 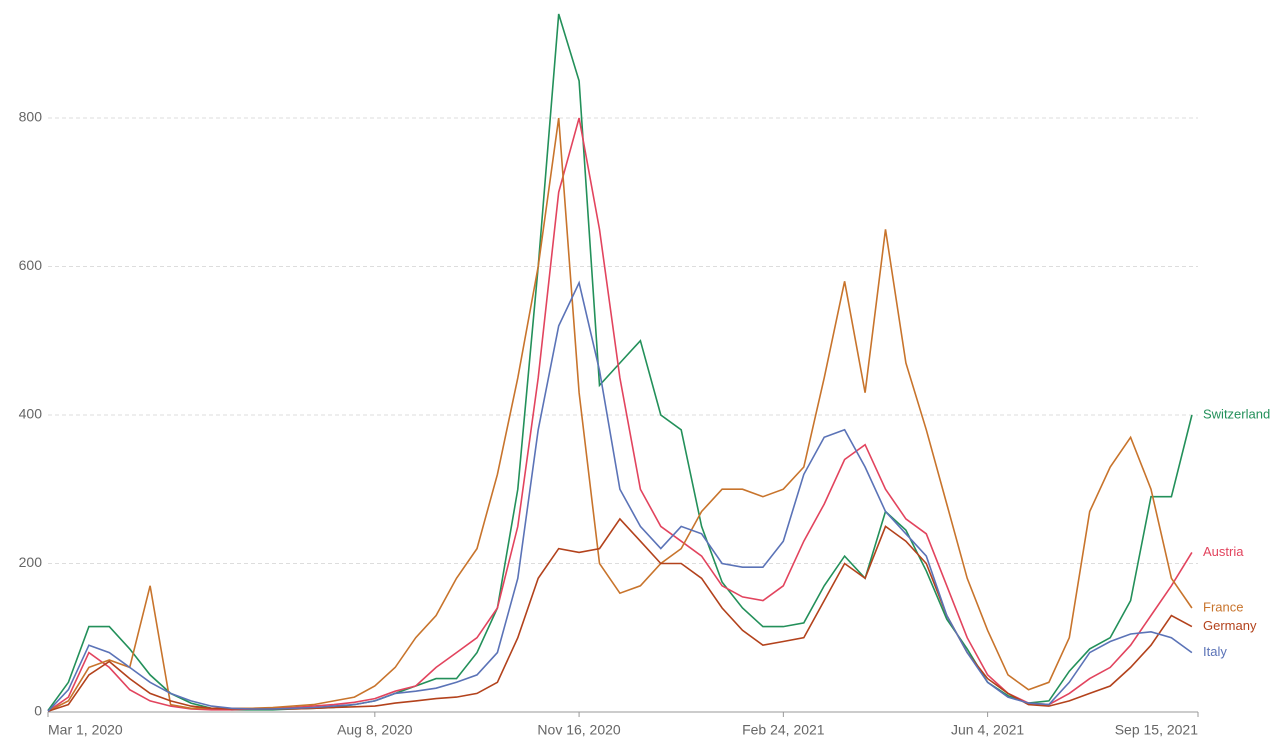 I want to click on y-tick-label: 800, so click(x=31, y=117).